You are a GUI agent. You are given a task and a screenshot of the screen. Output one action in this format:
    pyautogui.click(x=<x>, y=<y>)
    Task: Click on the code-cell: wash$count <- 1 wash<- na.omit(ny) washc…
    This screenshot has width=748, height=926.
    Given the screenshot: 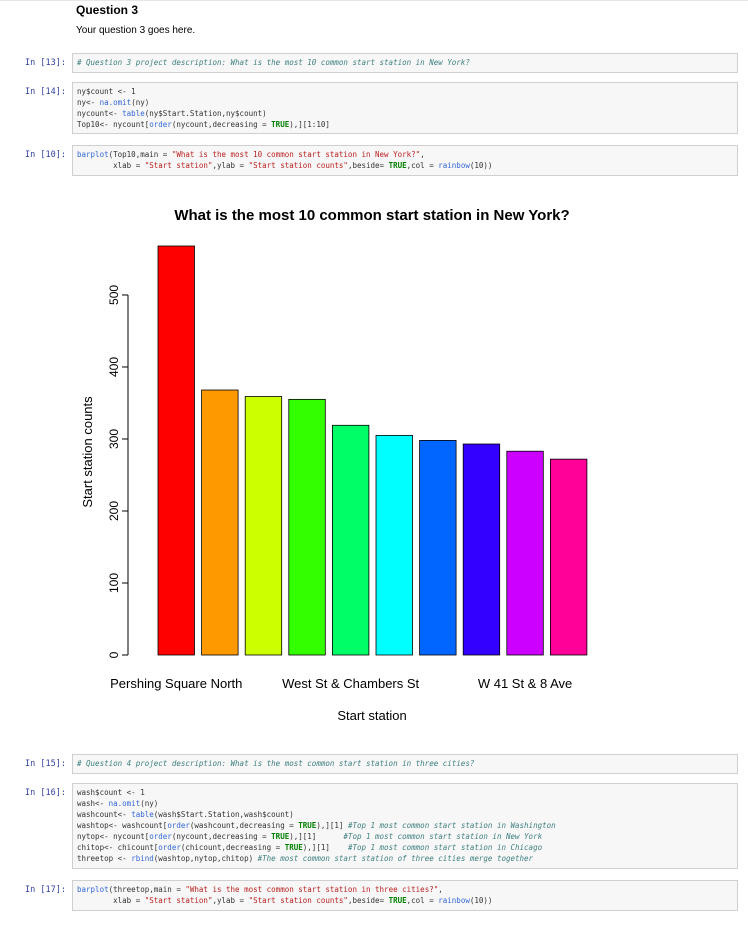 What is the action you would take?
    pyautogui.click(x=405, y=826)
    